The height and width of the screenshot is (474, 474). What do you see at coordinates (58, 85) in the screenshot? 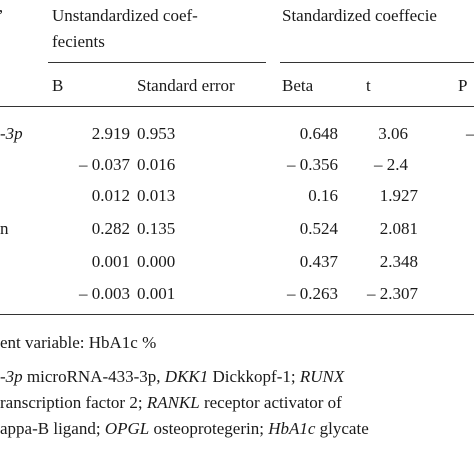
I see `col-header-b: B` at bounding box center [58, 85].